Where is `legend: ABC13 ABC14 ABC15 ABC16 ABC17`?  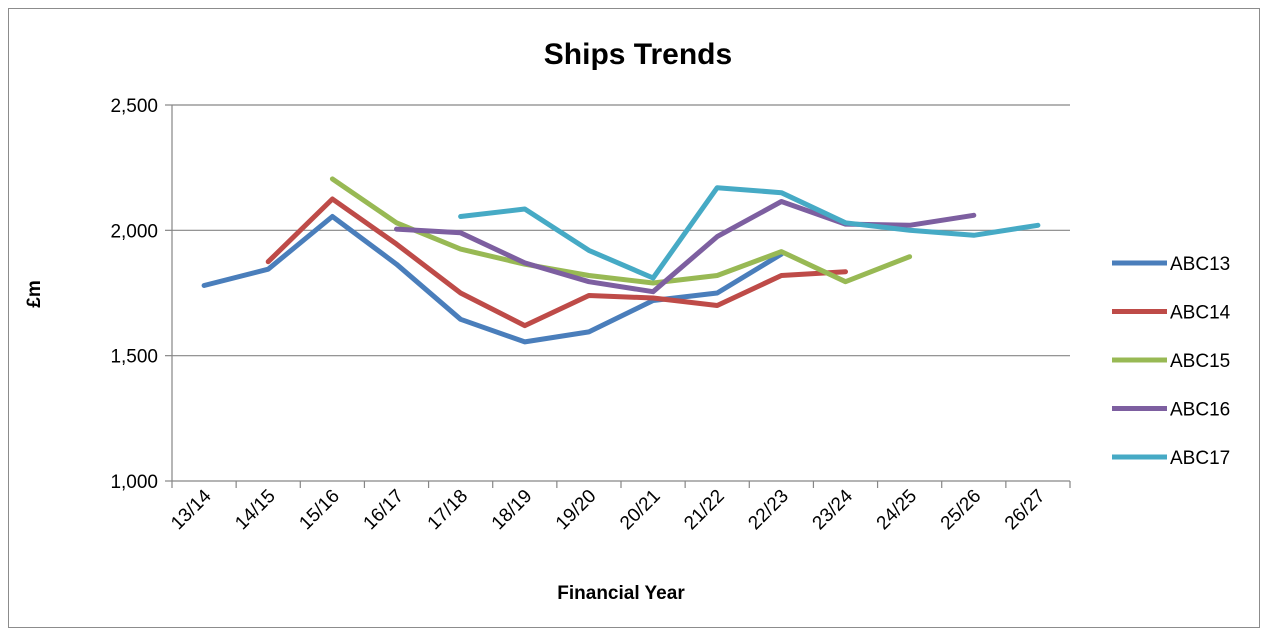
legend: ABC13 ABC14 ABC15 ABC16 ABC17 is located at coordinates (1171, 361).